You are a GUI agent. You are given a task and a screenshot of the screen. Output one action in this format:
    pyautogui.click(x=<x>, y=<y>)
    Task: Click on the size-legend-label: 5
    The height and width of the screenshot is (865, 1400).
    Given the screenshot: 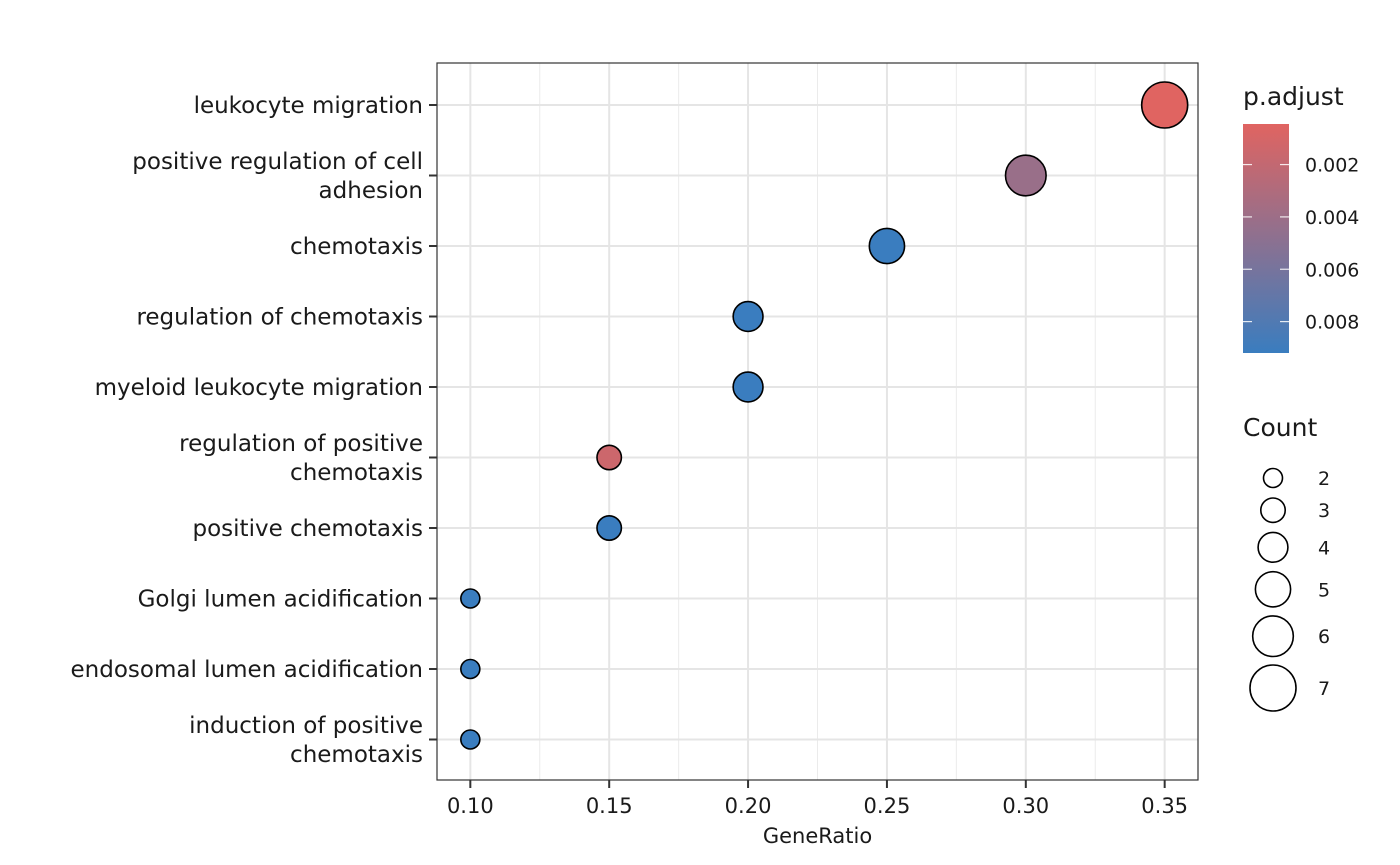 What is the action you would take?
    pyautogui.click(x=1324, y=590)
    